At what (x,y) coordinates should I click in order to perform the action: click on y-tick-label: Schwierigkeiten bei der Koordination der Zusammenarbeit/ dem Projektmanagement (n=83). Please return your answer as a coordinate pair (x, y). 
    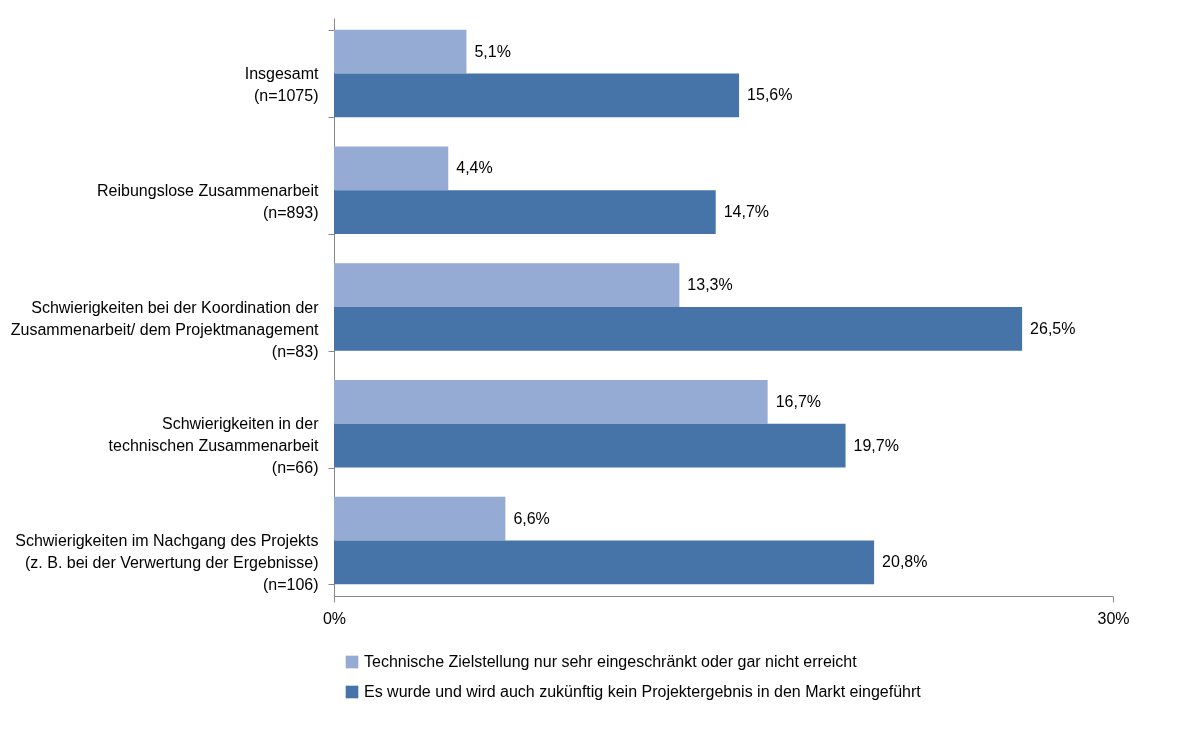
    Looking at the image, I should click on (165, 329).